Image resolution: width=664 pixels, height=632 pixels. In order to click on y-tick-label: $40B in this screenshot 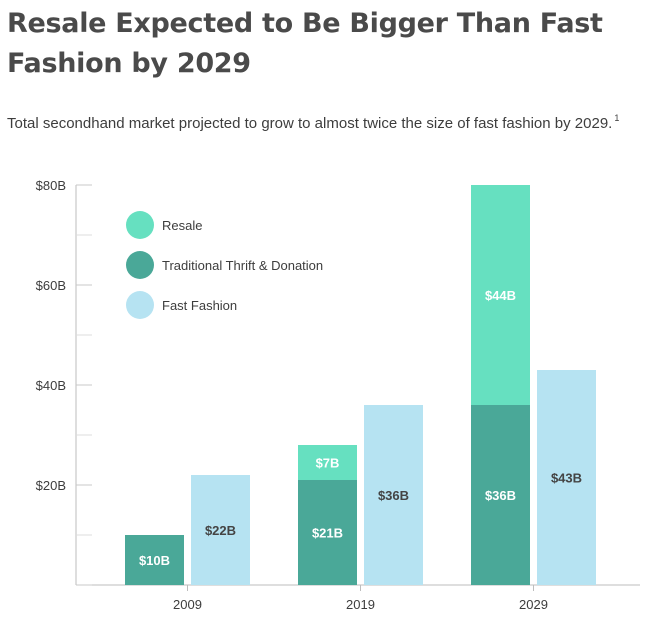, I will do `click(51, 385)`.